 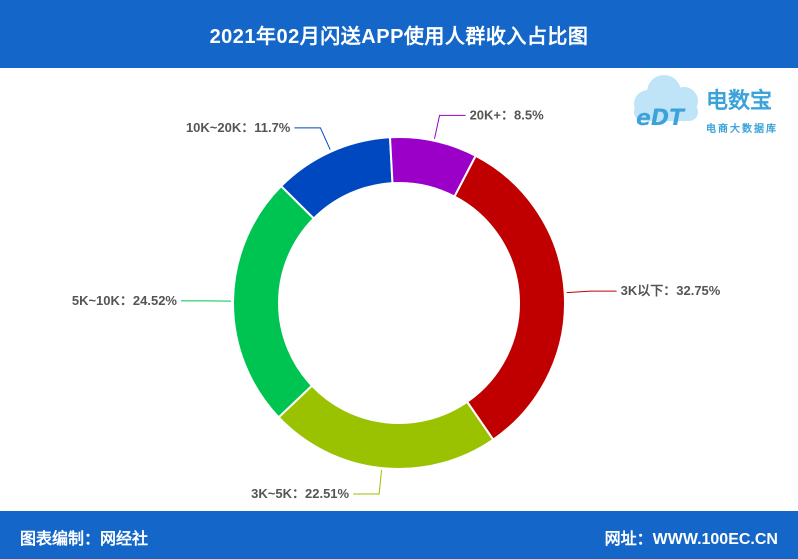 What do you see at coordinates (312, 138) in the screenshot?
I see `leader-line-10k-20k` at bounding box center [312, 138].